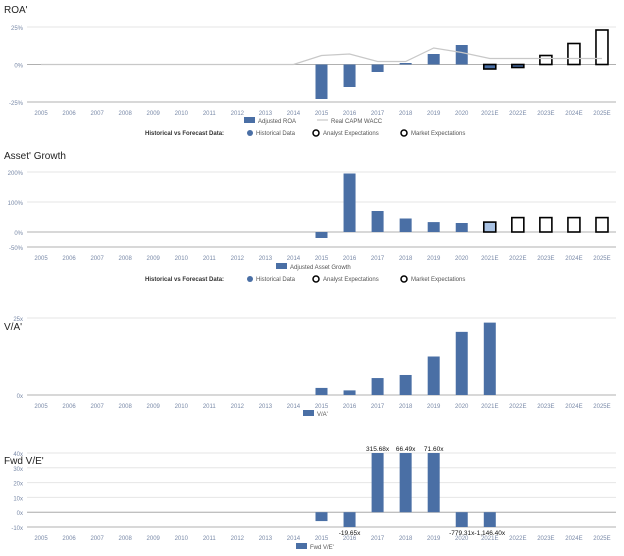 The image size is (624, 556). What do you see at coordinates (378, 259) in the screenshot?
I see `chart2-x-tick-label: 2017` at bounding box center [378, 259].